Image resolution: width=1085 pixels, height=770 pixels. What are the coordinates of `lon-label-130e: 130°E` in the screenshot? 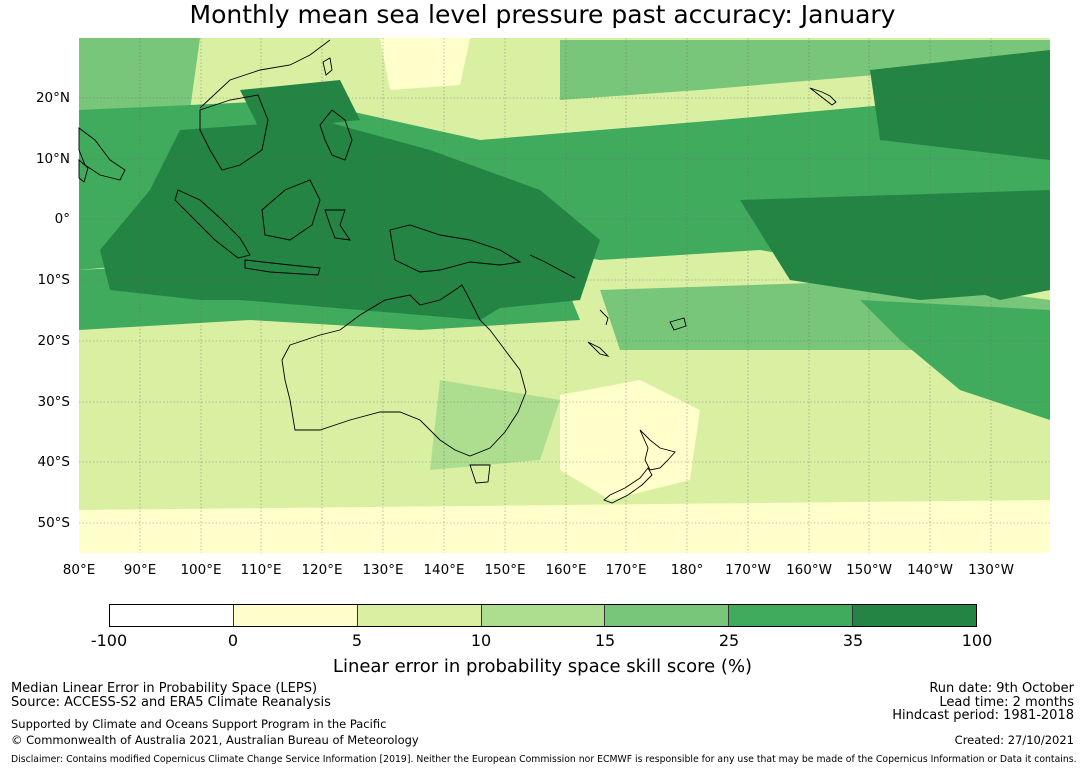 It's located at (383, 570).